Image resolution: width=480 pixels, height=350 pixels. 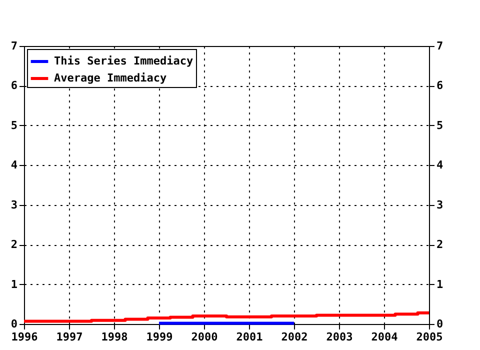 What do you see at coordinates (114, 337) in the screenshot?
I see `x-tick-label: 1998` at bounding box center [114, 337].